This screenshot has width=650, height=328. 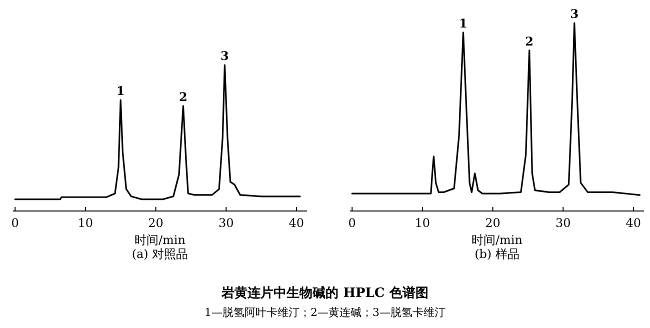 I want to click on text: 1—脱氢阿叶卡维汀；2—黄连碱；3—脱氢卡维汀, so click(x=325, y=312).